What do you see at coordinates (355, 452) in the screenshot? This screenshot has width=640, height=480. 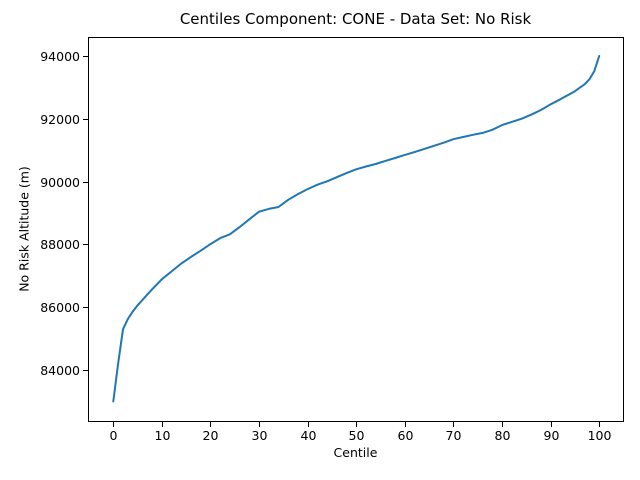 I see `x-axis-label: Centile` at bounding box center [355, 452].